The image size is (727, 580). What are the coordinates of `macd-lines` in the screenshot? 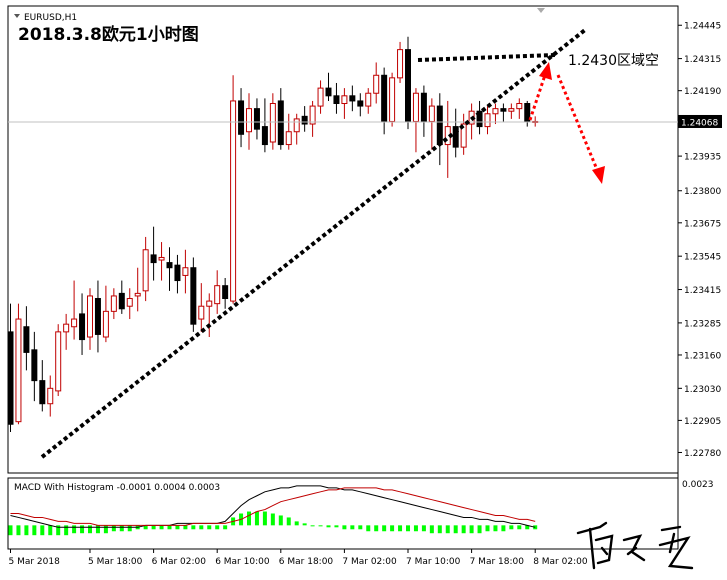 It's located at (273, 506).